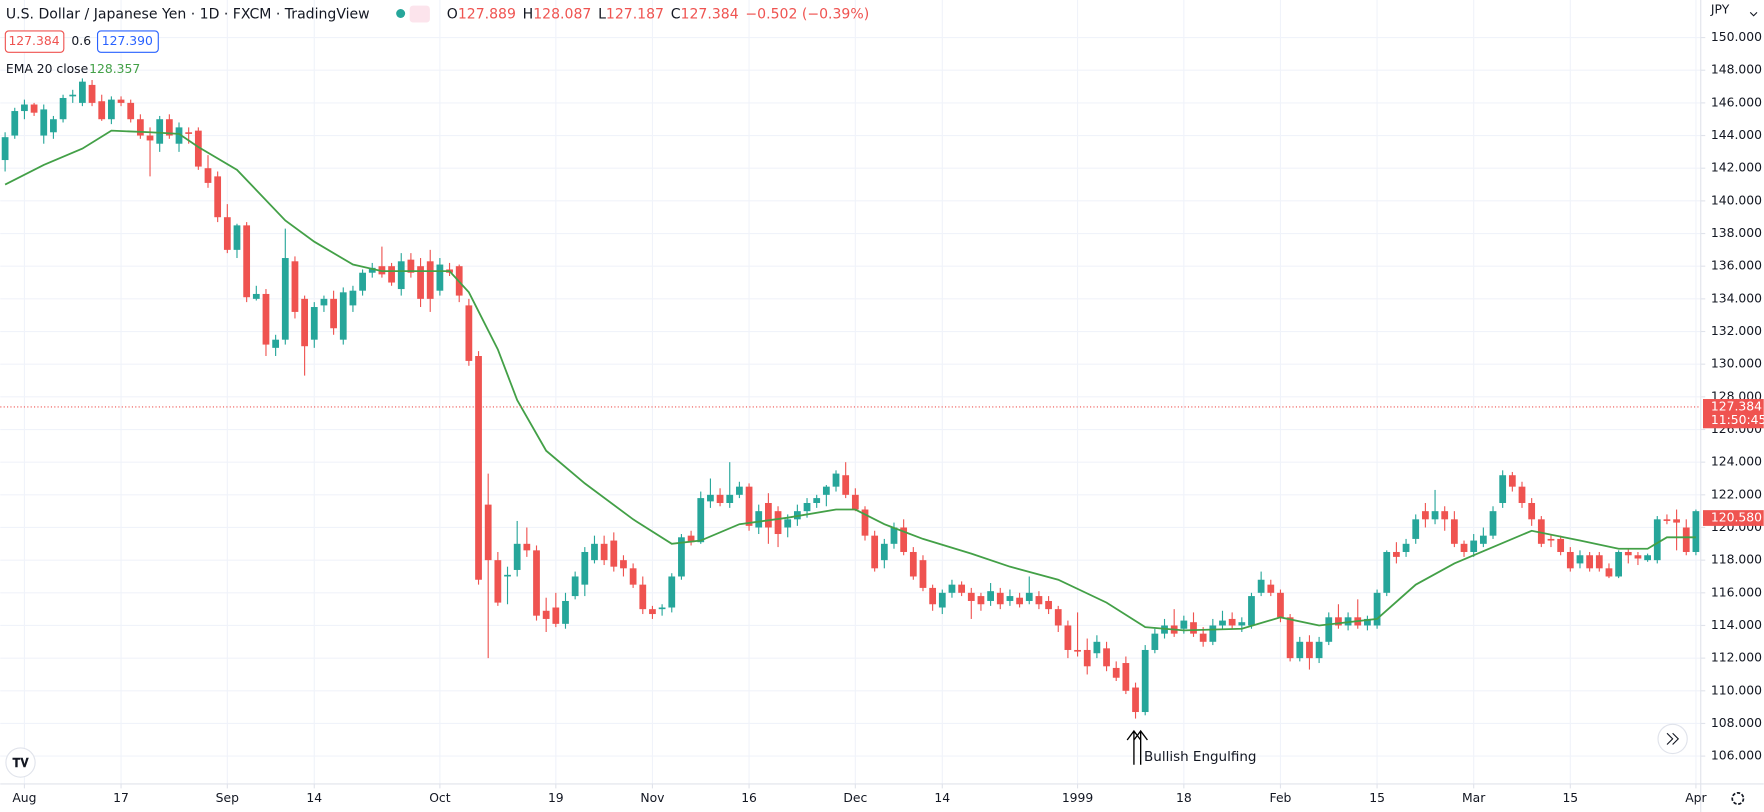  Describe the element at coordinates (1736, 200) in the screenshot. I see `y-tick-label: 140.000` at that location.